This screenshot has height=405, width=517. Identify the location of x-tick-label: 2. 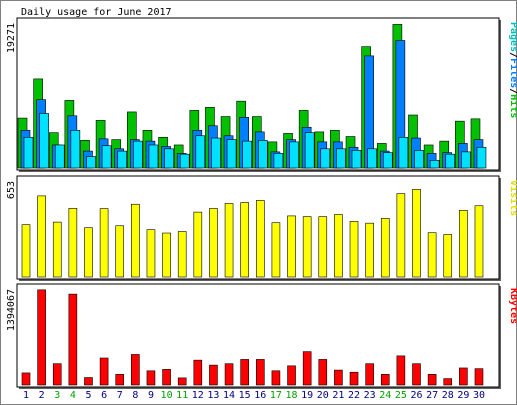
(42, 395).